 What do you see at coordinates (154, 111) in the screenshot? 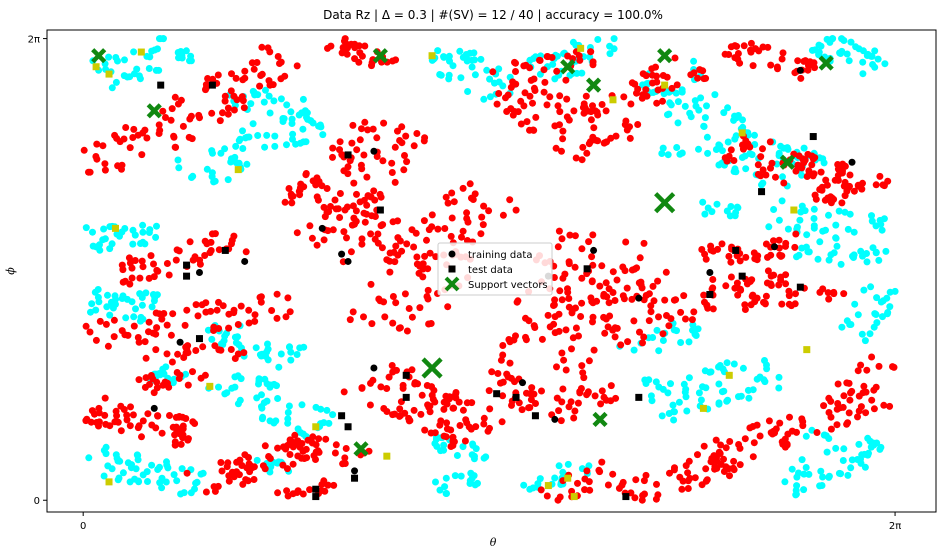
I see `support-vector-marker` at bounding box center [154, 111].